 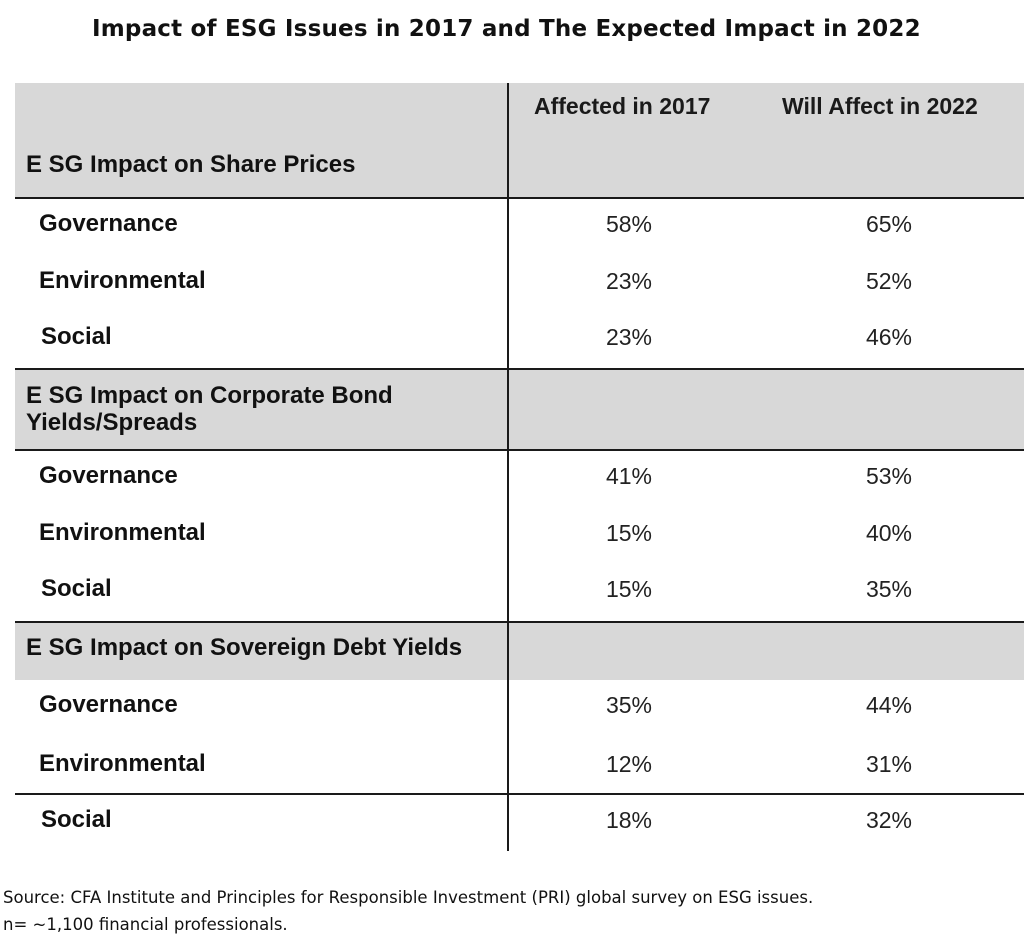 I want to click on section-label-sovereign-debt: E SG Impact on Sovereign Debt Yields, so click(x=244, y=647).